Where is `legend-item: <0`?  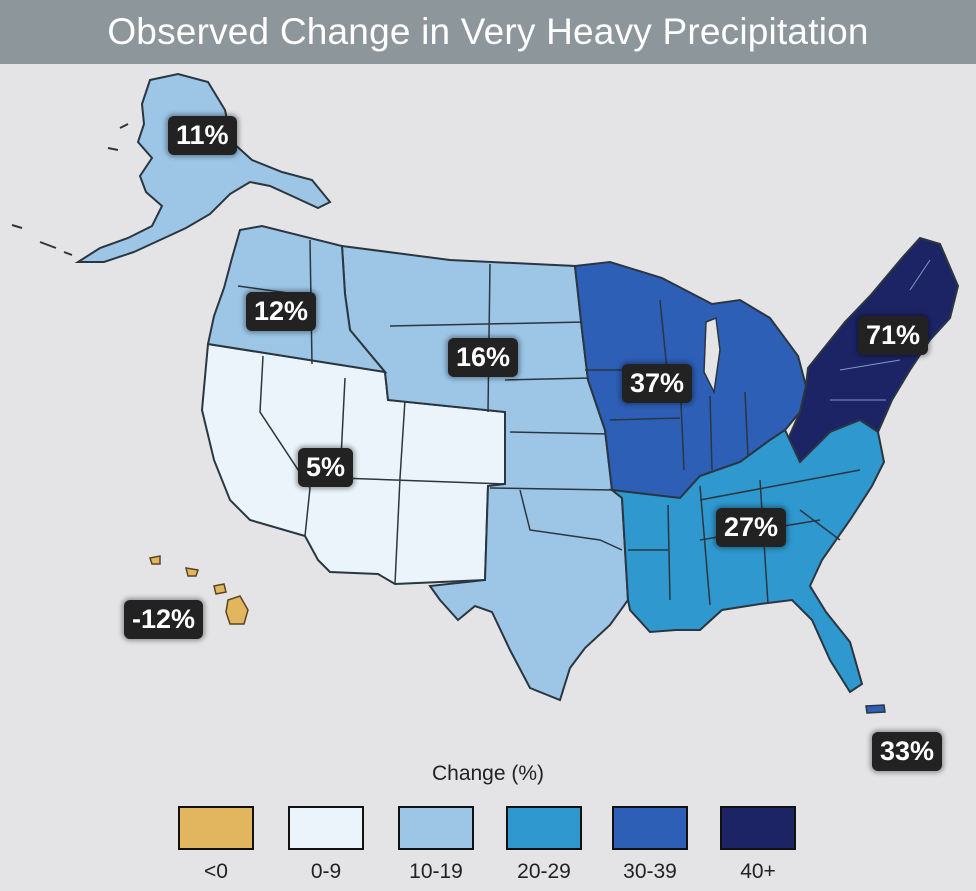 legend-item: <0 is located at coordinates (216, 845).